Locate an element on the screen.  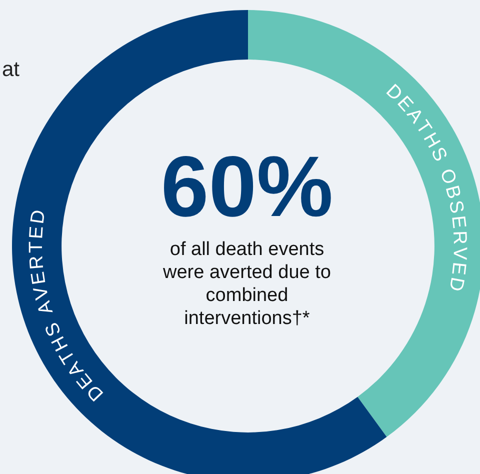
text: at is located at coordinates (11, 70).